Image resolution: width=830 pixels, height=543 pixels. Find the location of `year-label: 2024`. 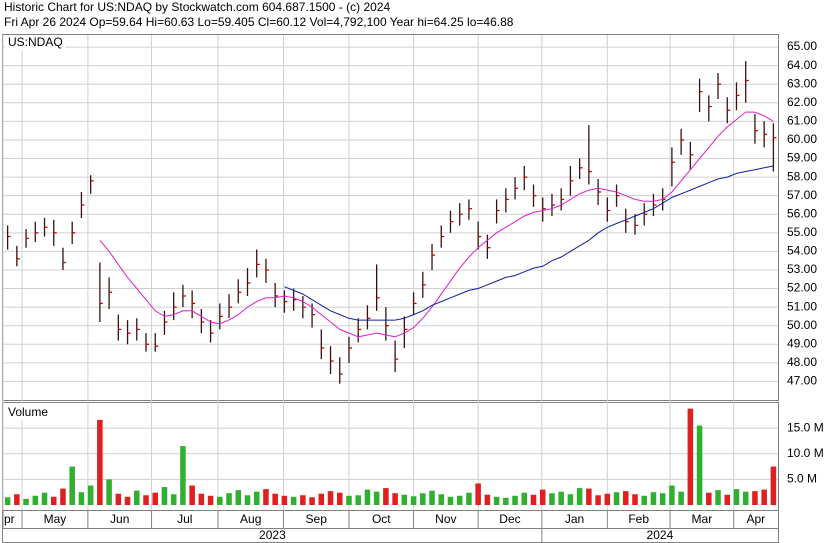

year-label: 2024 is located at coordinates (660, 535).